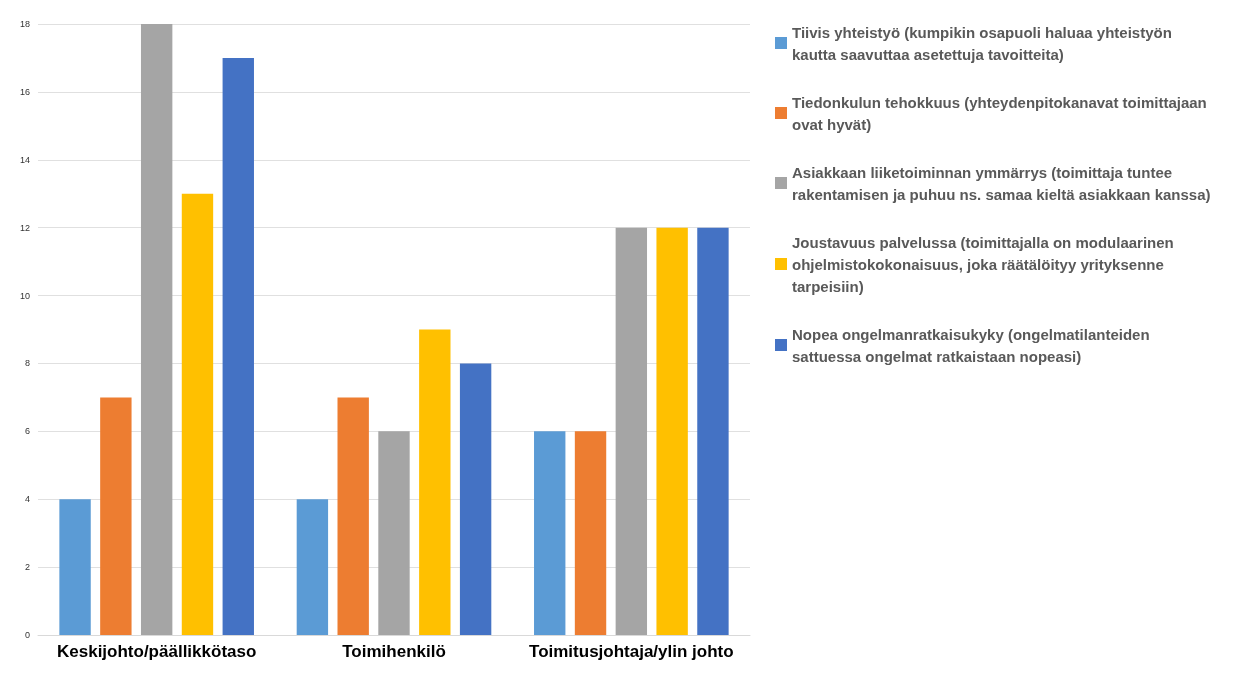 The image size is (1253, 673). What do you see at coordinates (27, 363) in the screenshot?
I see `y-tick-label: 8` at bounding box center [27, 363].